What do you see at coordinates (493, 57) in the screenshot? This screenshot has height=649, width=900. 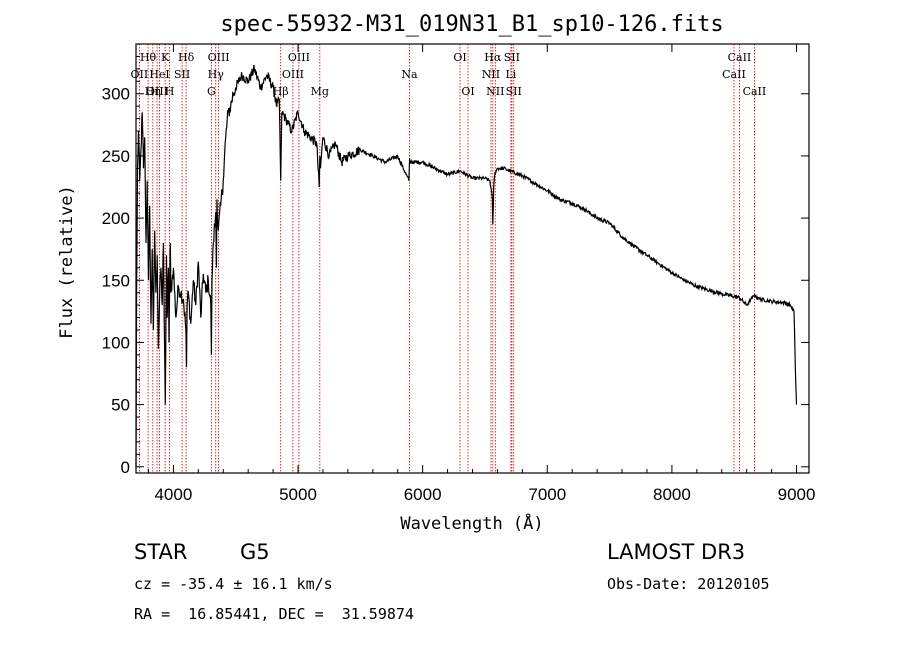 I see `marker-label: Hα` at bounding box center [493, 57].